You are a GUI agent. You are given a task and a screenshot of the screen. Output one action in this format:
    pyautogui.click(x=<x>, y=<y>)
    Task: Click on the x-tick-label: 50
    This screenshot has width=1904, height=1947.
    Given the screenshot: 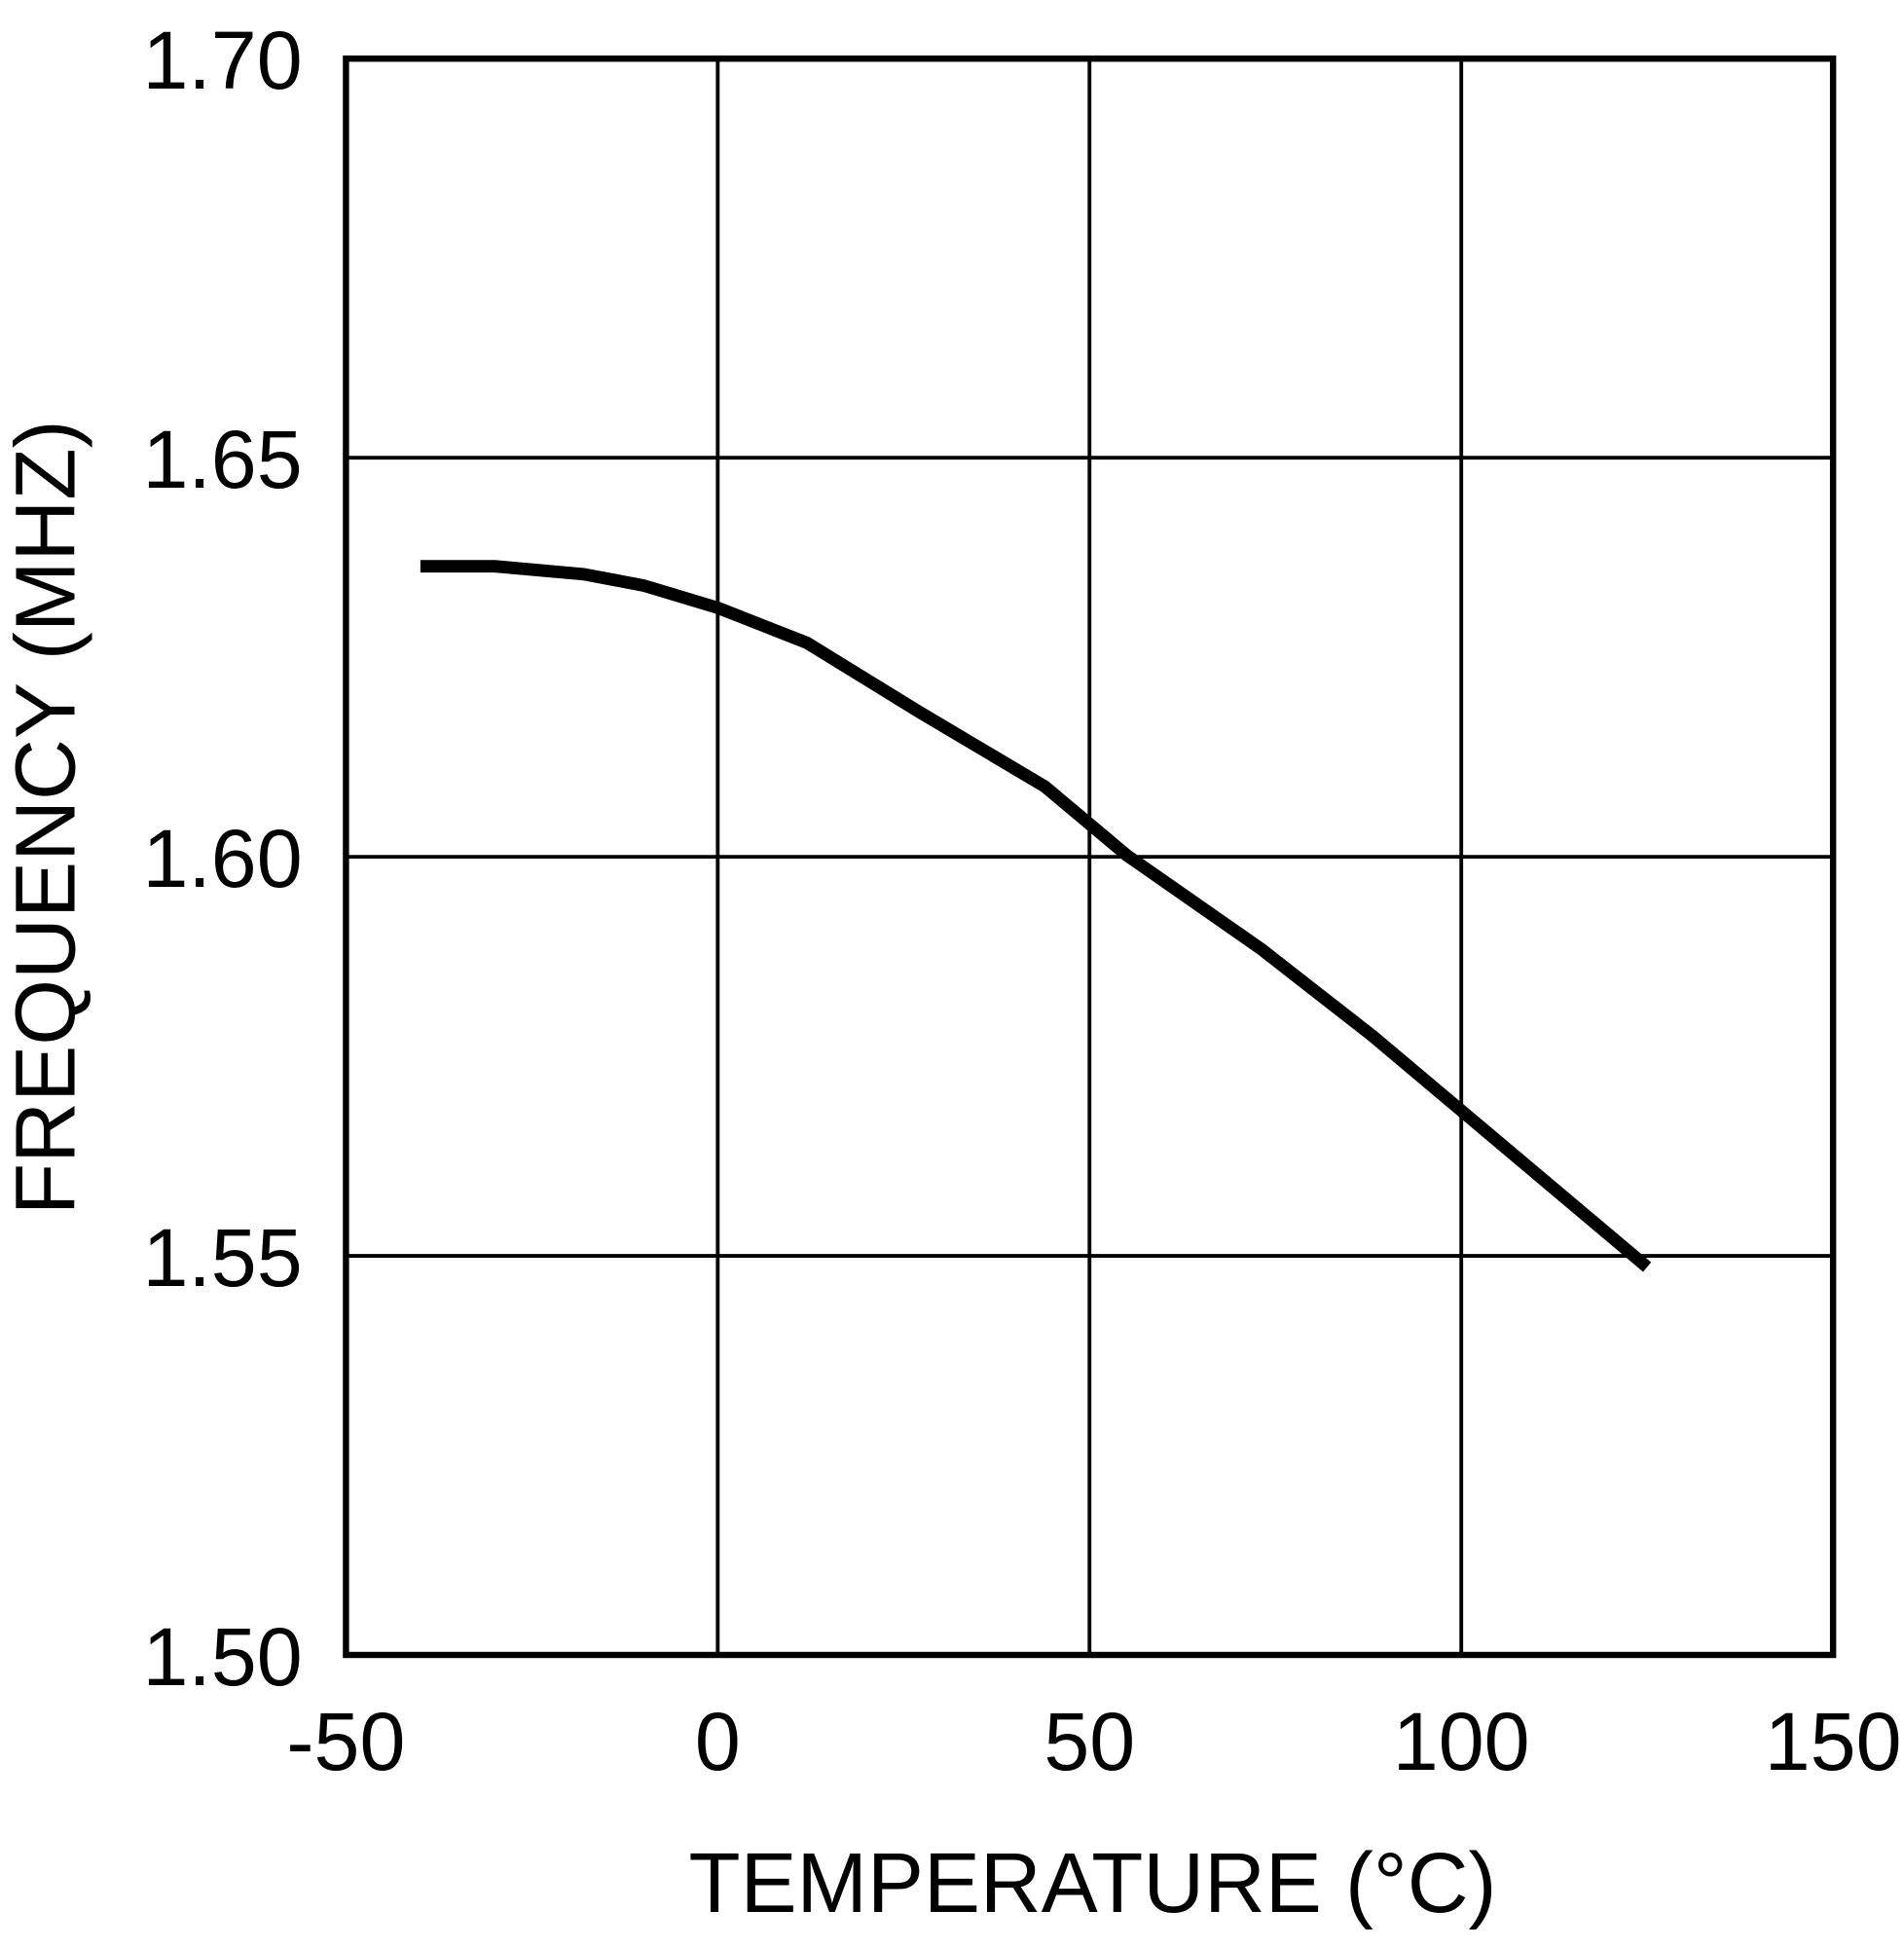 What is the action you would take?
    pyautogui.click(x=1089, y=1741)
    